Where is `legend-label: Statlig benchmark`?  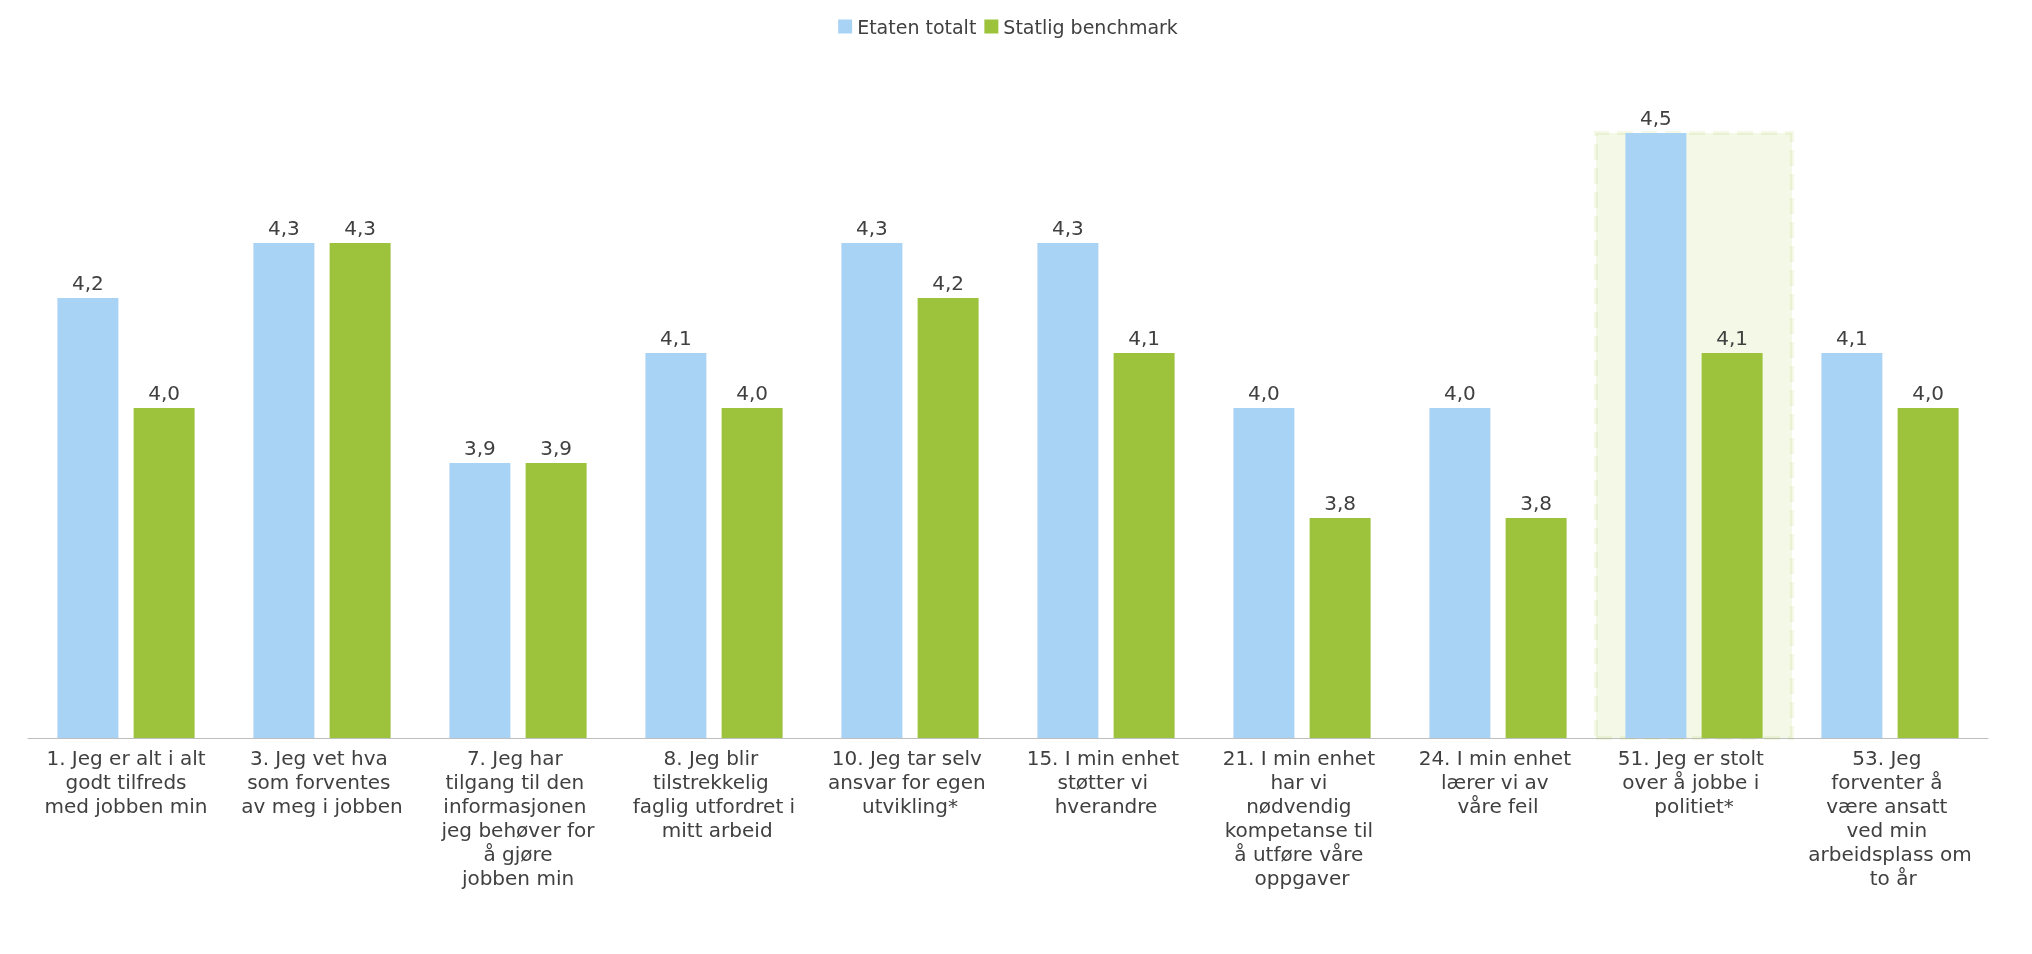
legend-label: Statlig benchmark is located at coordinates (1090, 26).